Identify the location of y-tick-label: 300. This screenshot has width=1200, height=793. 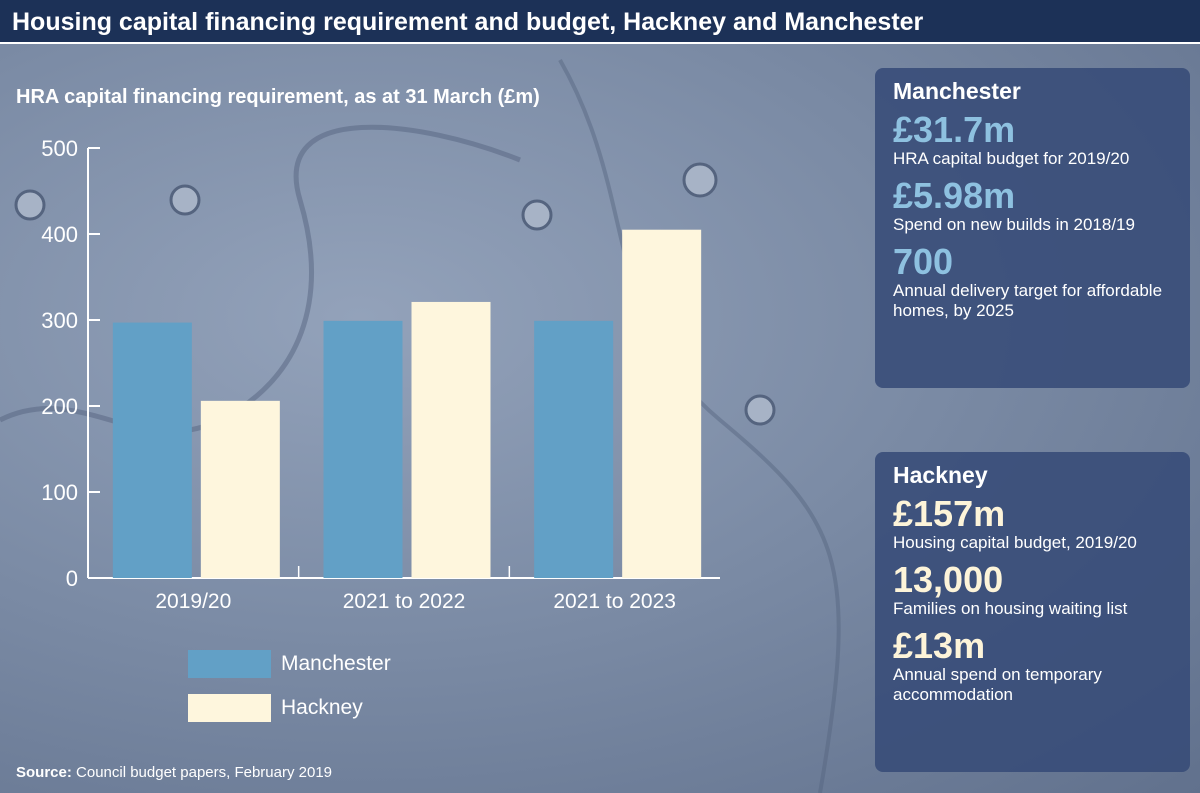
(59, 320).